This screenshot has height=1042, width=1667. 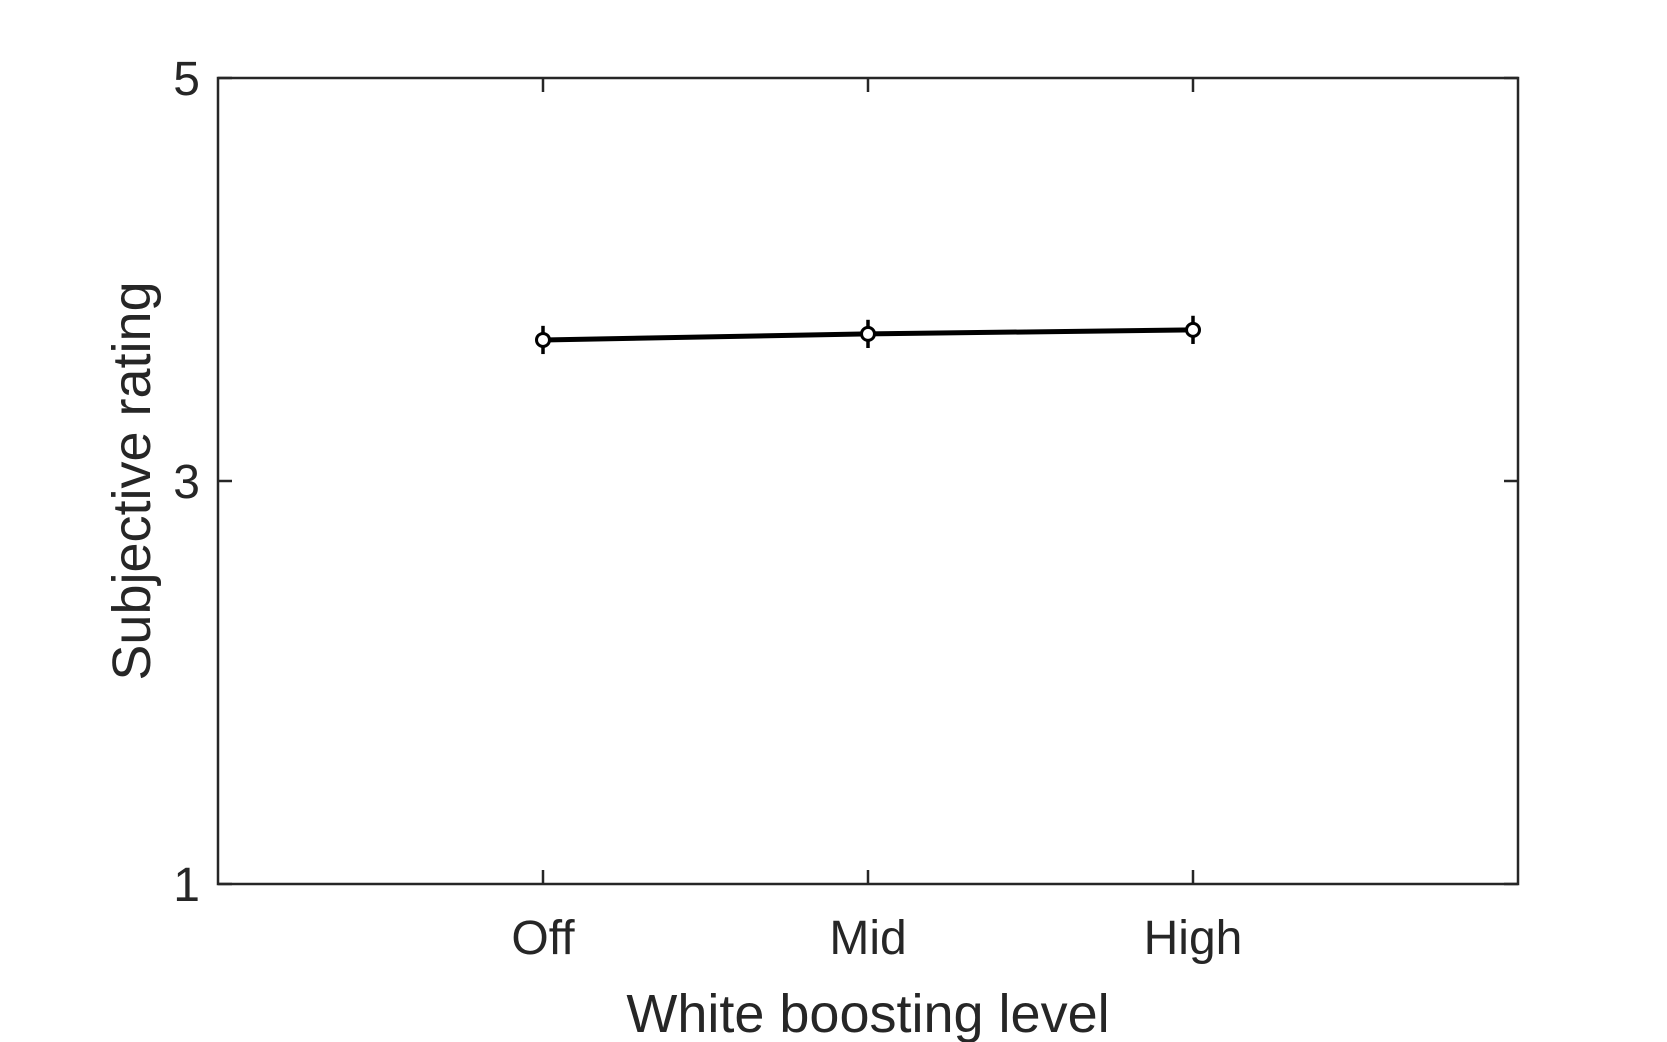 I want to click on y-tick-label: 3, so click(x=186, y=482).